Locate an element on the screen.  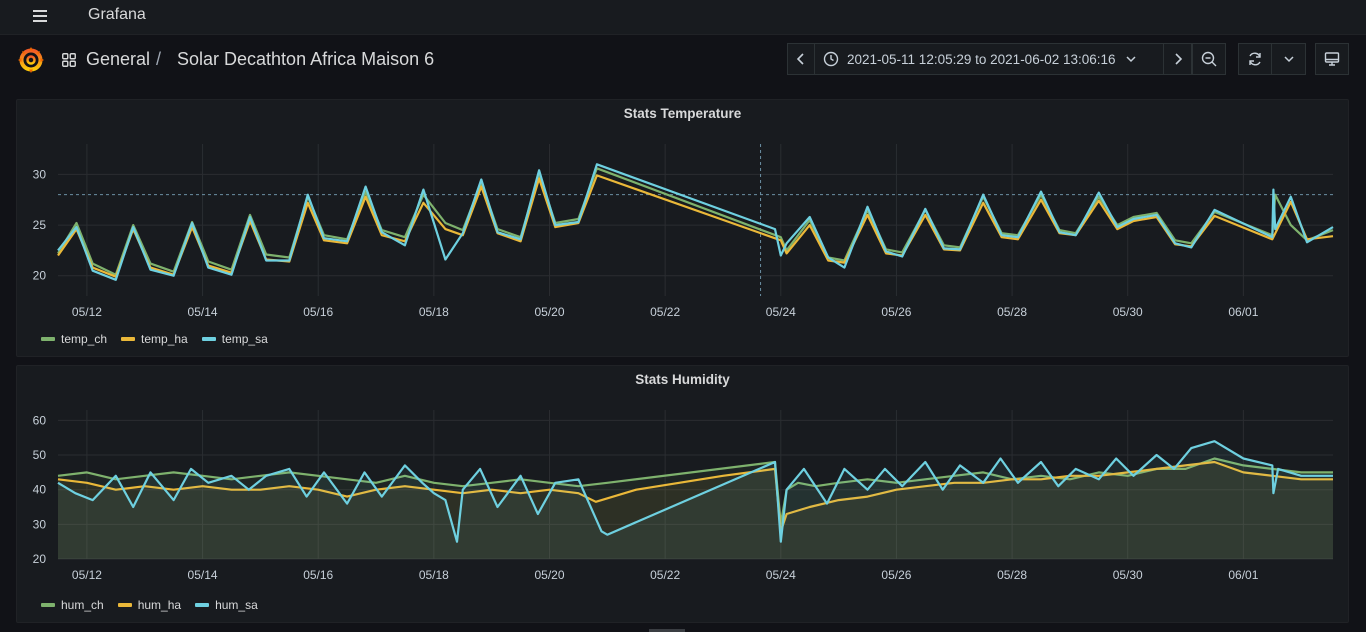
apps-grid-icon is located at coordinates (69, 60).